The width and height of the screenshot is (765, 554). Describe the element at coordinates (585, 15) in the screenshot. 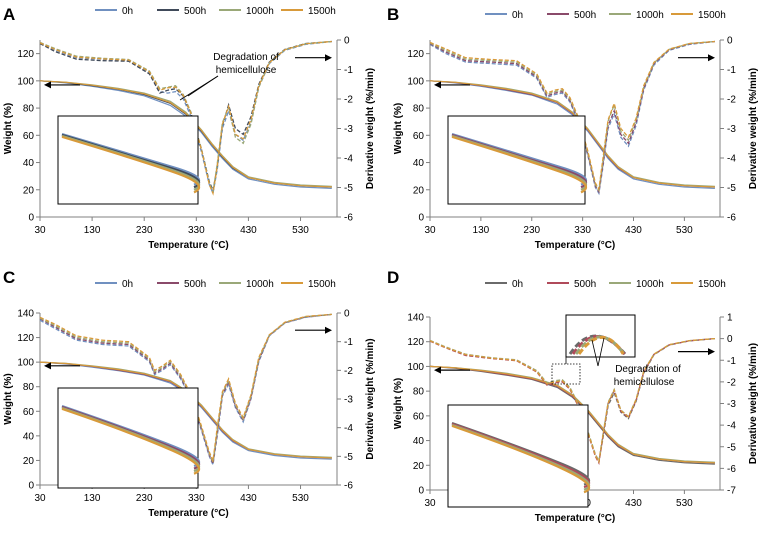

I see `legend-label: 500h` at that location.